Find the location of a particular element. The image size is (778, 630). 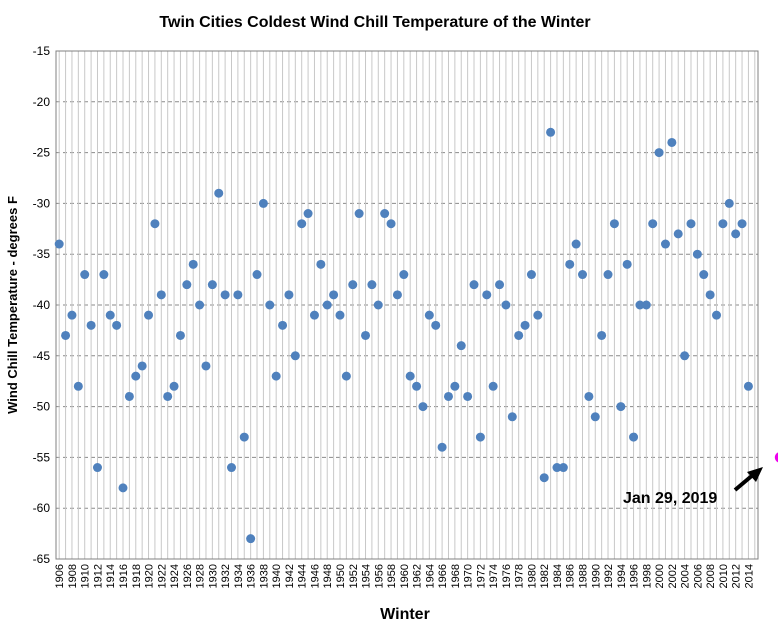

x-tick-label: 2004 is located at coordinates (686, 576).